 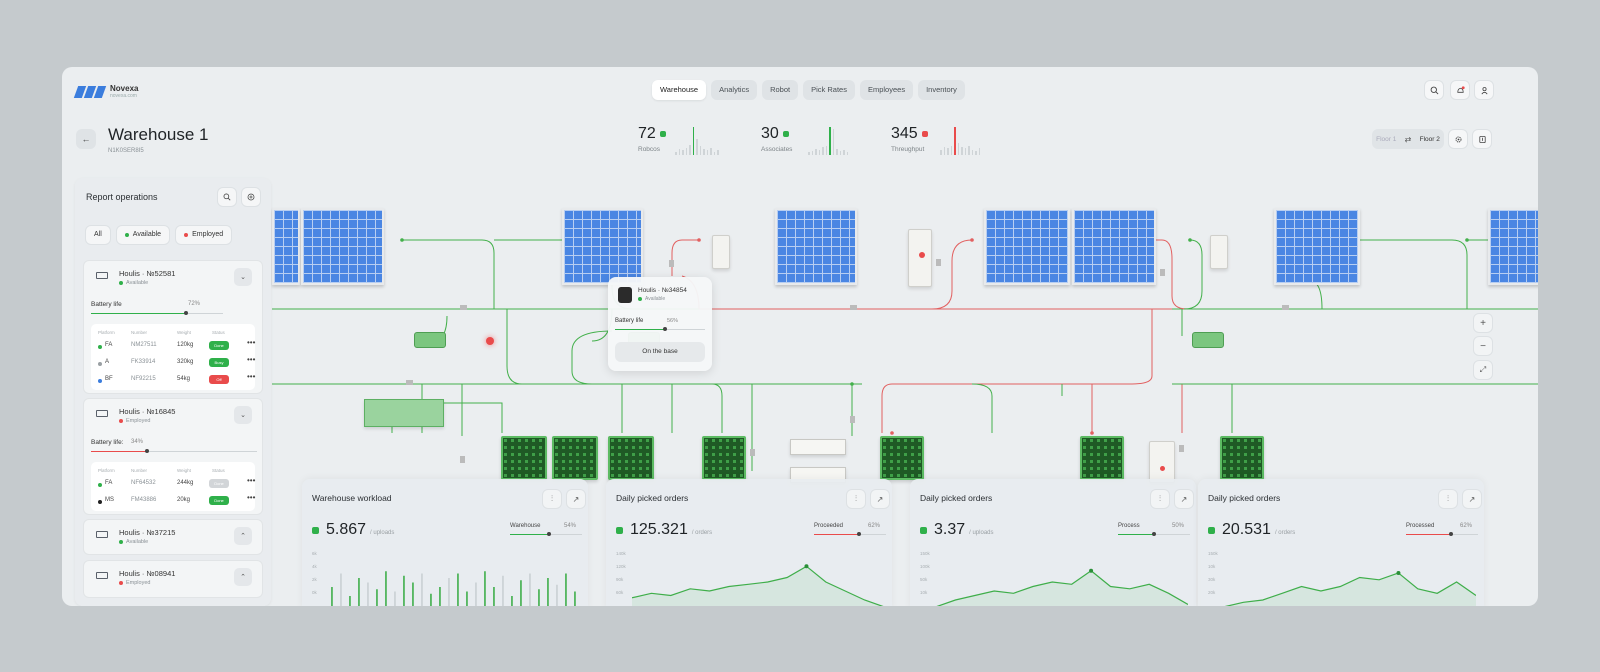 I want to click on profile-button, so click(x=1484, y=90).